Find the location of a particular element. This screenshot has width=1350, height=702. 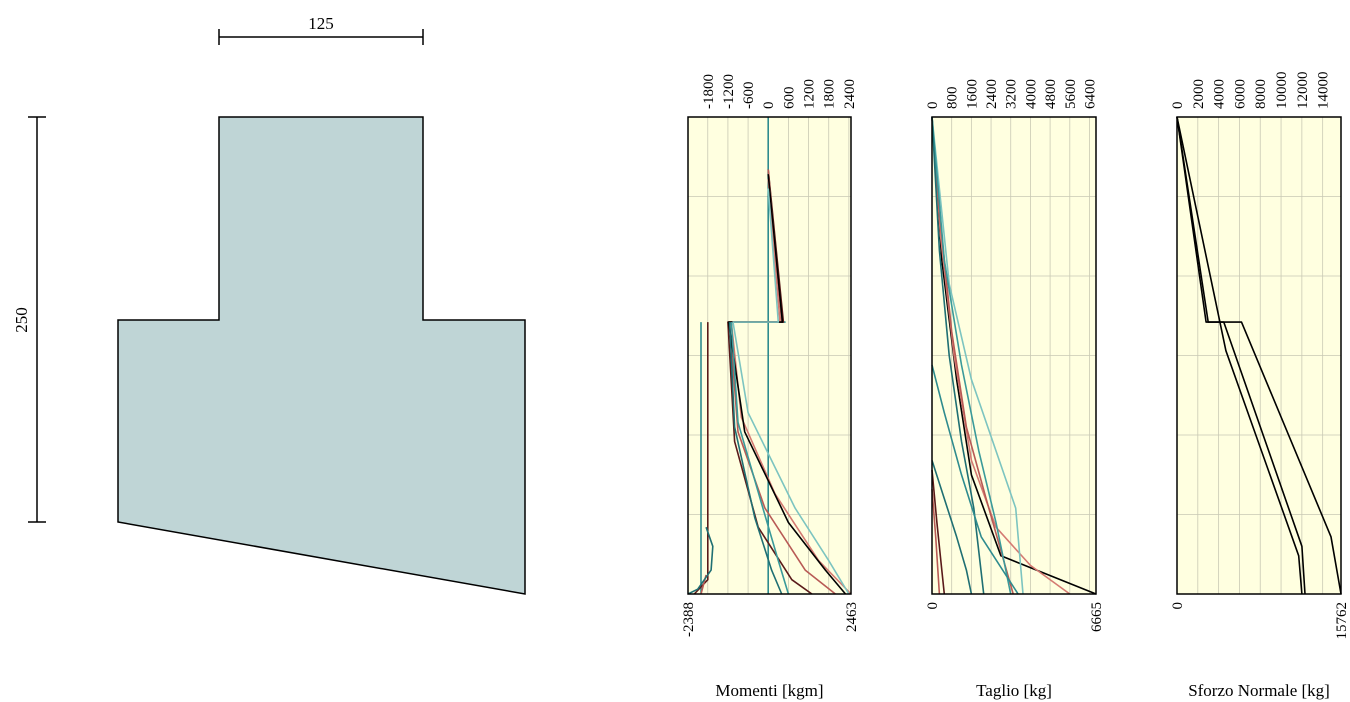

axial-series is located at coordinates (1259, 355).